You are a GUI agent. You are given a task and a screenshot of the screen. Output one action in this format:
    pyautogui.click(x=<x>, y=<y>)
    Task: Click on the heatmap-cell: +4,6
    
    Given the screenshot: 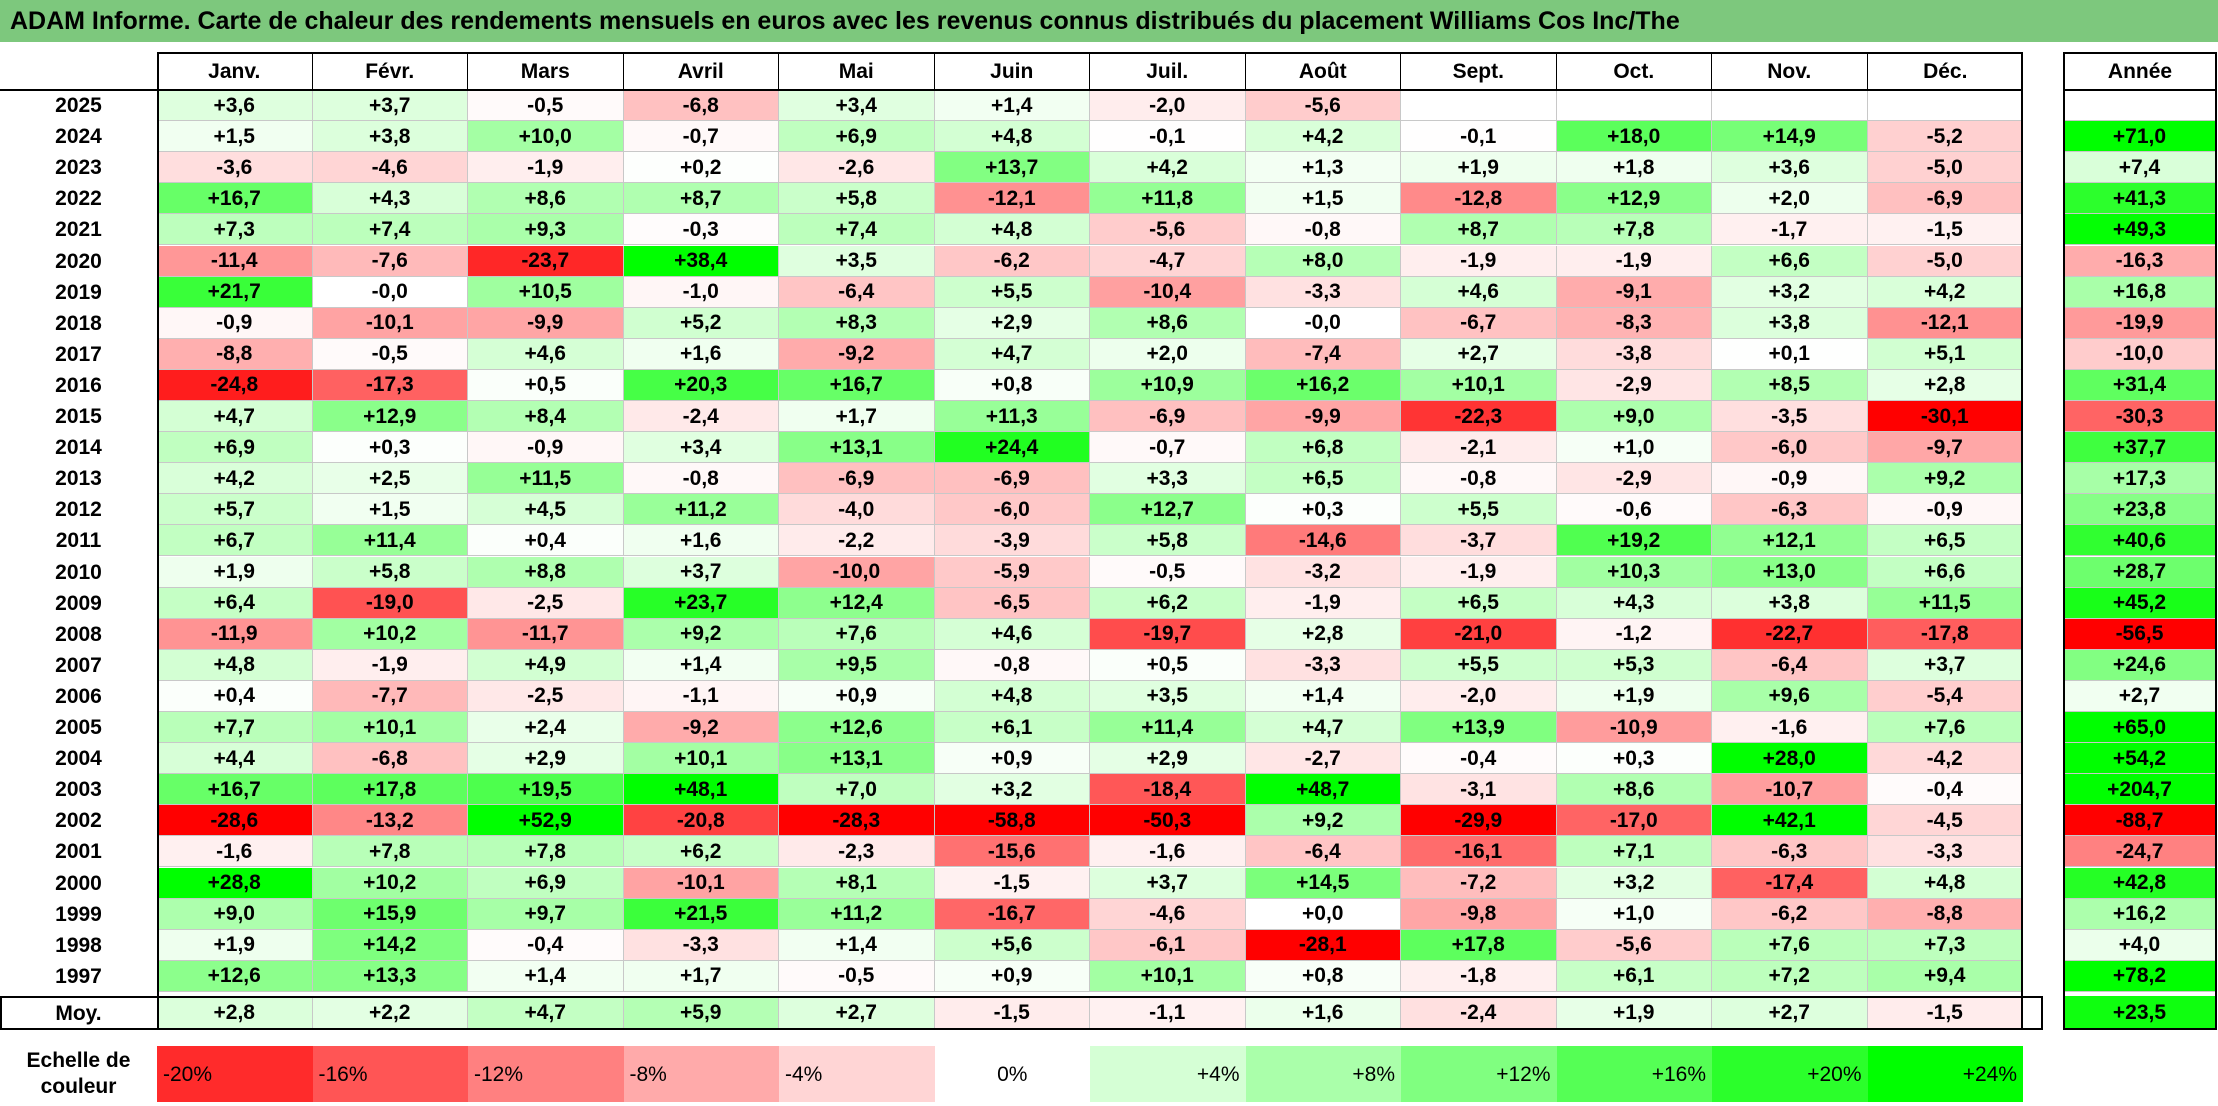 What is the action you would take?
    pyautogui.click(x=1479, y=292)
    